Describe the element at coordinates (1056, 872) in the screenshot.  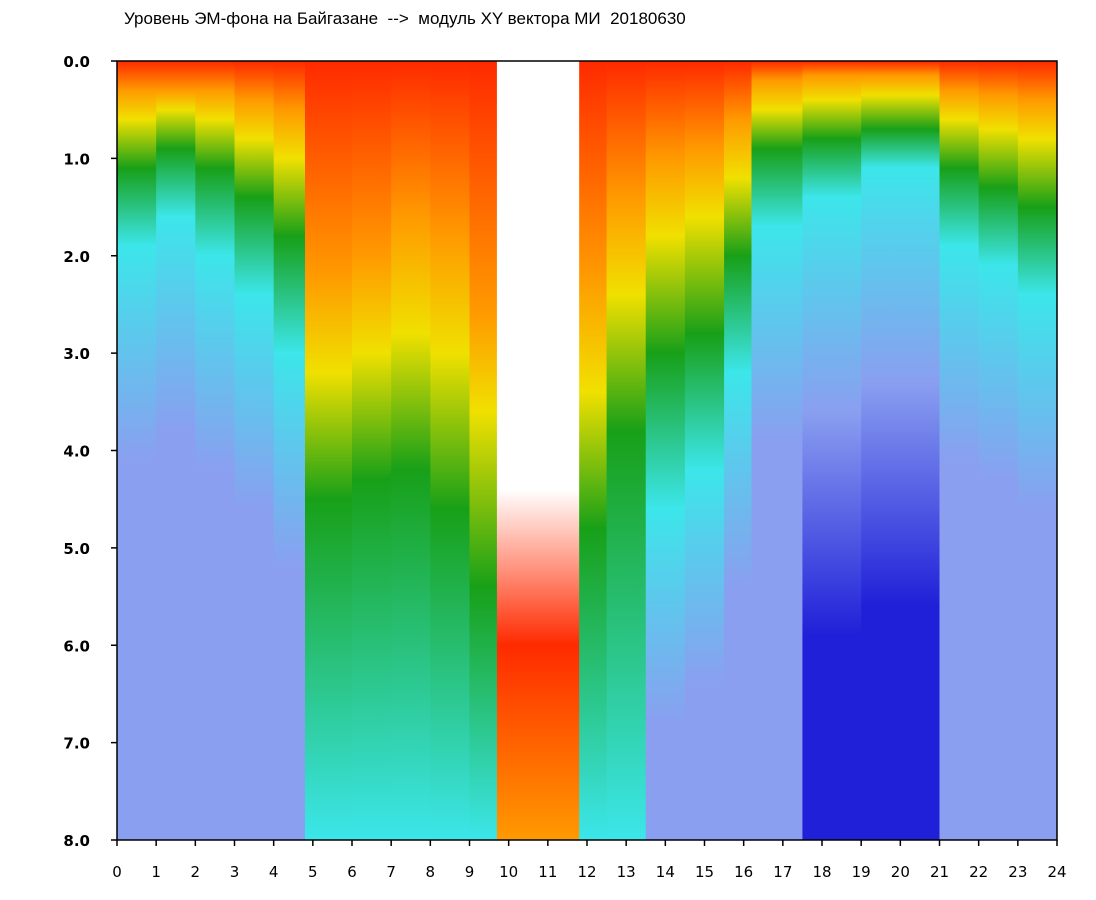
I see `x-tick-label: 24` at that location.